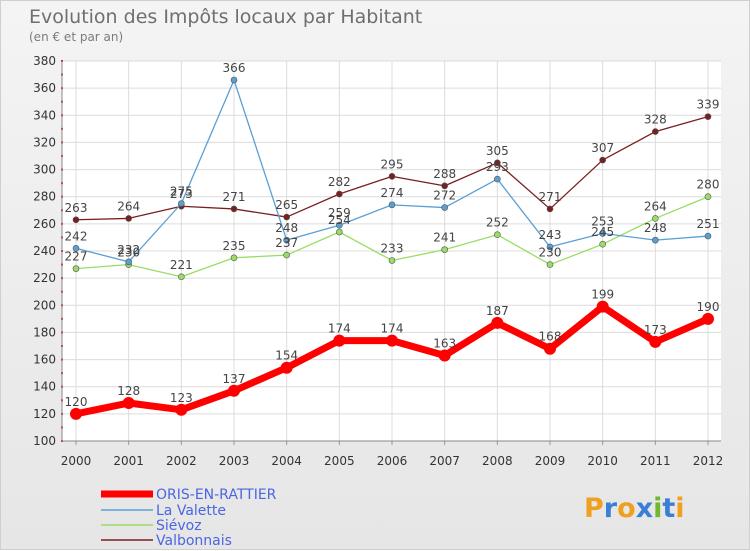 The height and width of the screenshot is (551, 750). Describe the element at coordinates (76, 208) in the screenshot. I see `data-label: 263` at that location.